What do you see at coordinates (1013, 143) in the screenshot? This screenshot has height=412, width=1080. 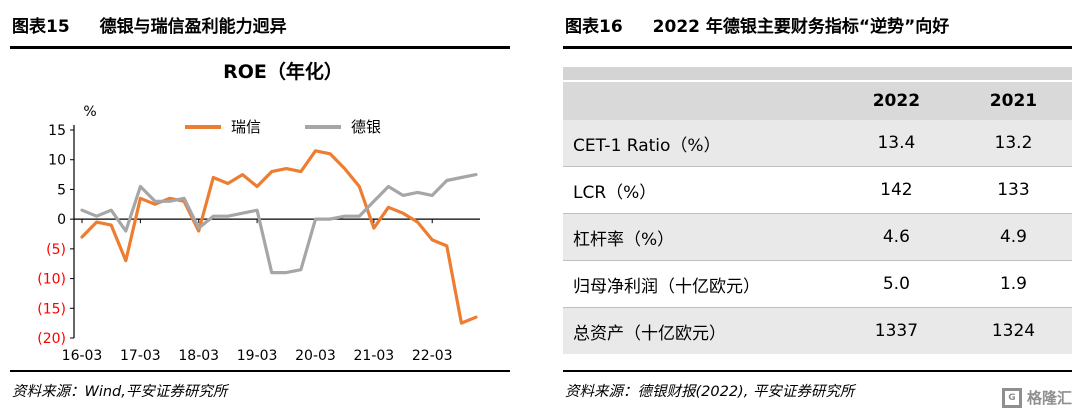 I see `row-value: 13.2` at bounding box center [1013, 143].